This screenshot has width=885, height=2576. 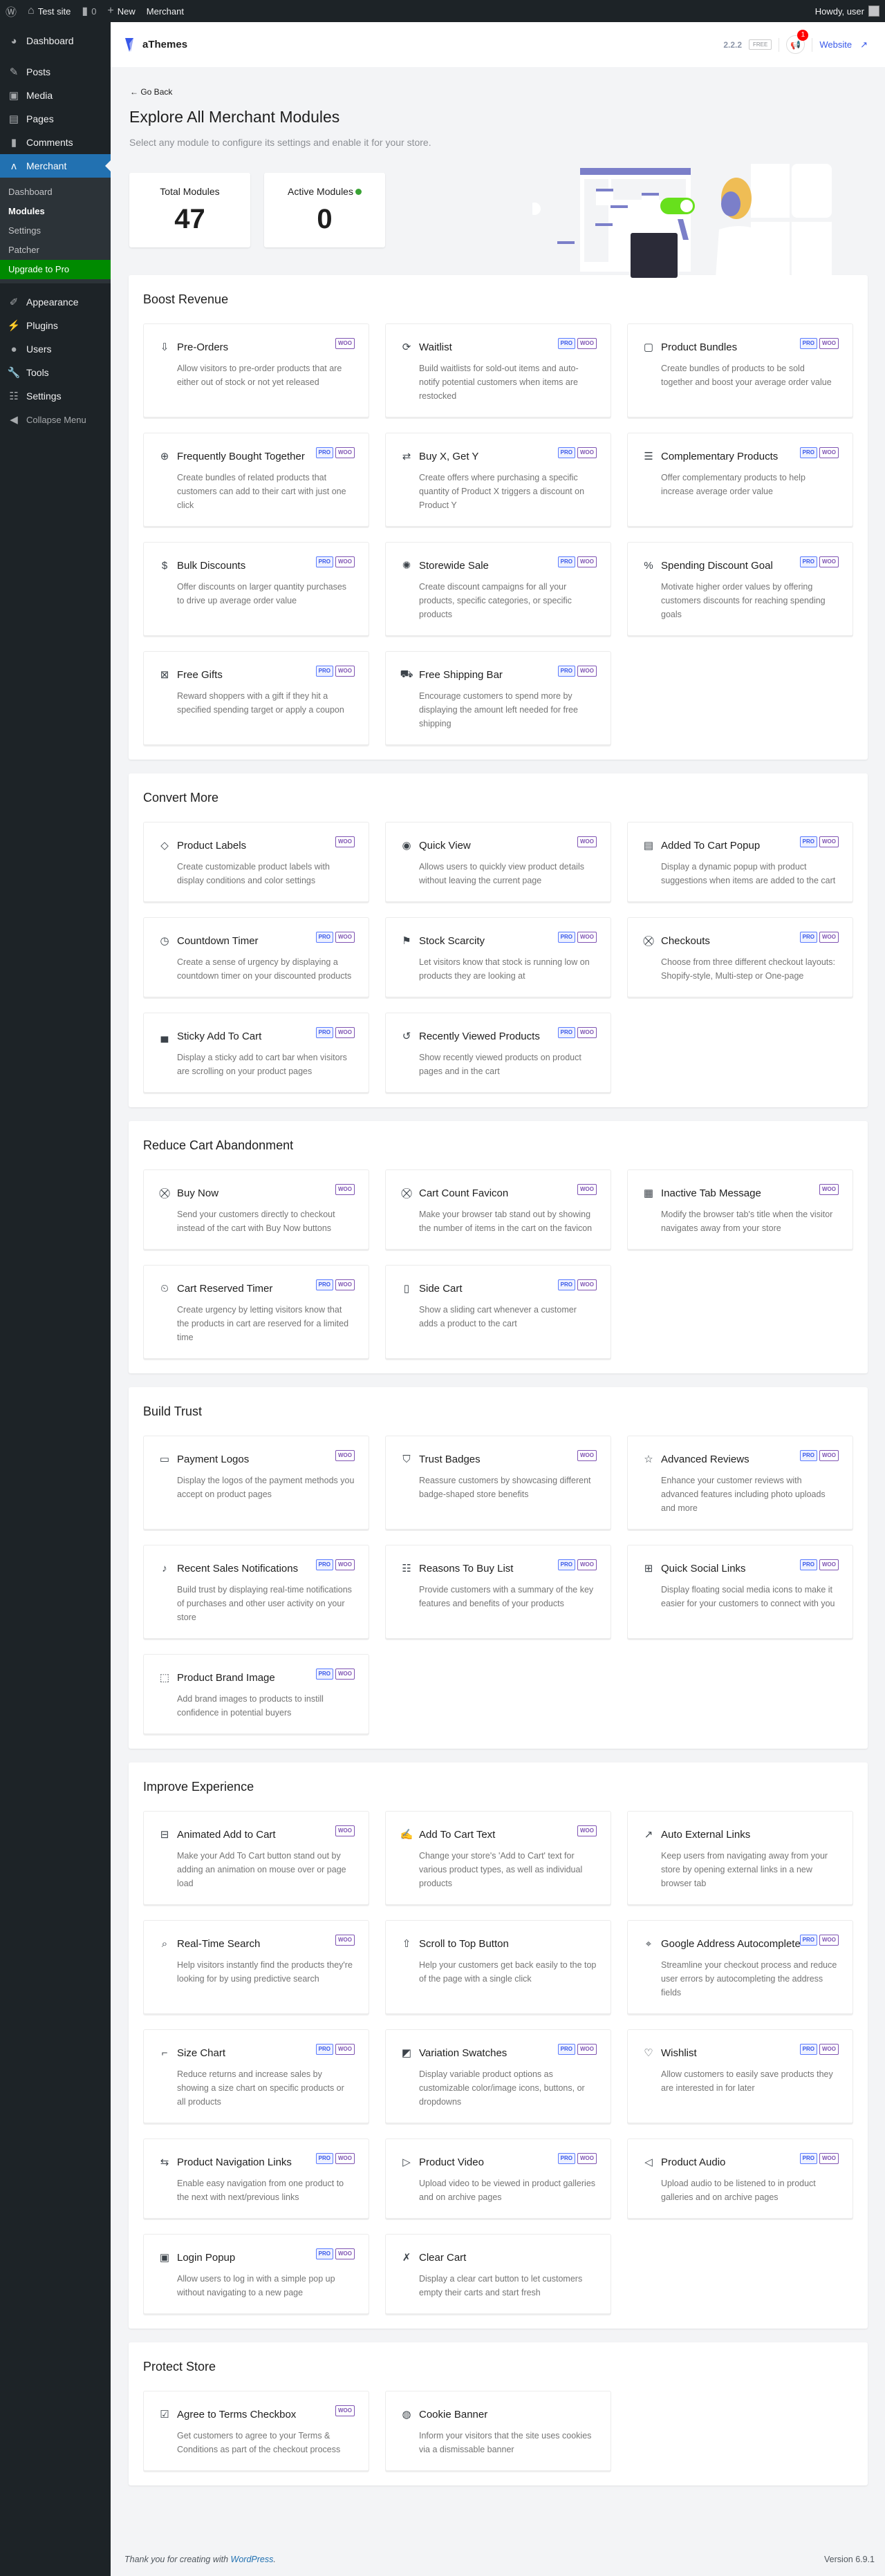 I want to click on submenu-upgrade-to-pro: Upgrade to Pro, so click(x=55, y=269).